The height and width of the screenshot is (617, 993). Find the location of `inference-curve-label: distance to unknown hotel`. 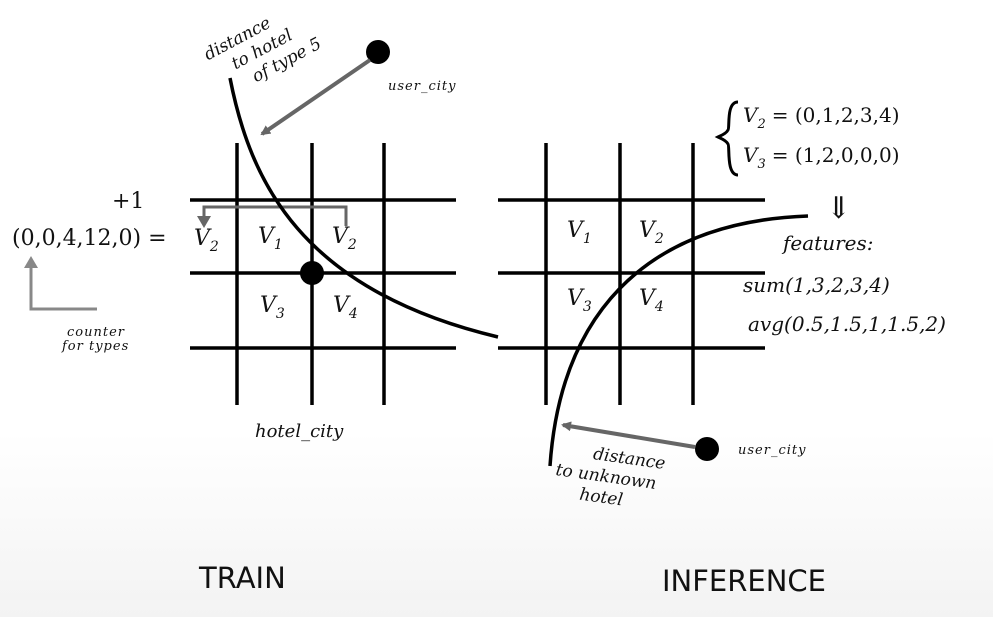

inference-curve-label: distance to unknown hotel is located at coordinates (610, 477).